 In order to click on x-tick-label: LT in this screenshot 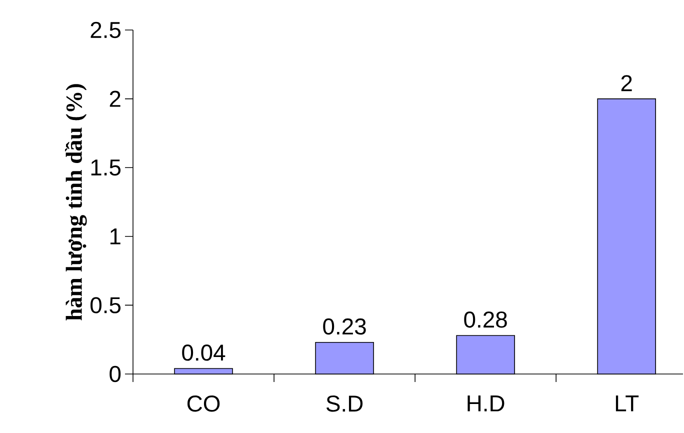, I will do `click(627, 404)`.